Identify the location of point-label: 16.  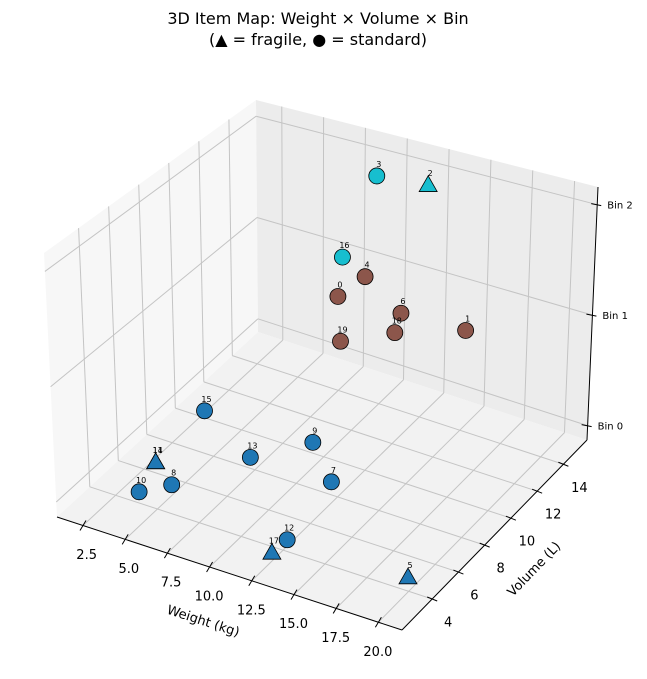
(344, 245).